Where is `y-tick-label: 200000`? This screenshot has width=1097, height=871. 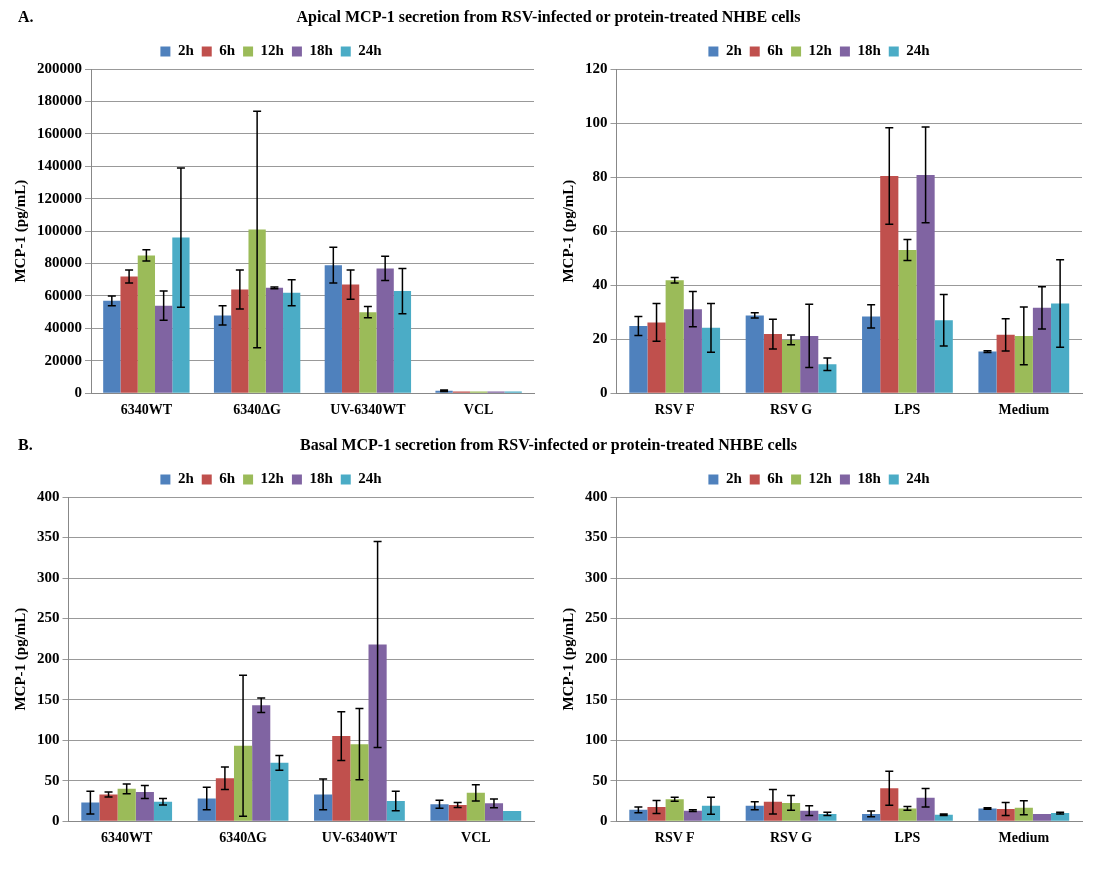
y-tick-label: 200000 is located at coordinates (59, 67).